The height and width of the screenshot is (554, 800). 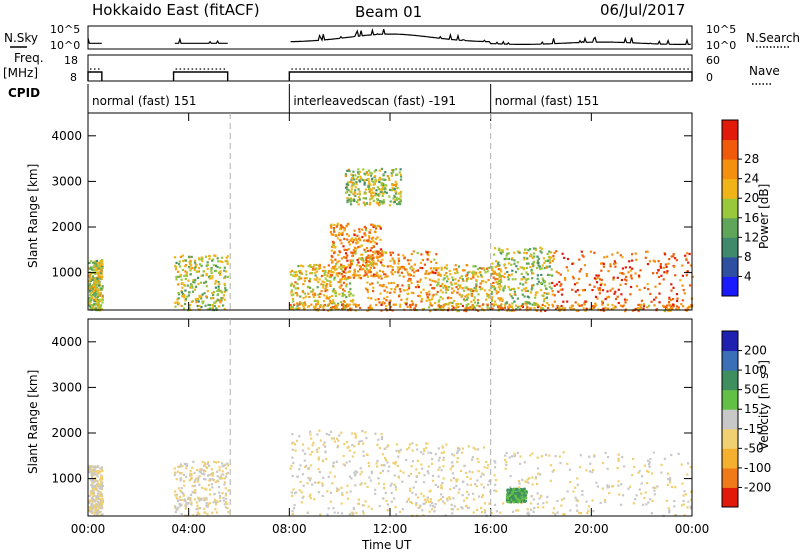 What do you see at coordinates (721, 29) in the screenshot?
I see `noise-right-top: 10^5` at bounding box center [721, 29].